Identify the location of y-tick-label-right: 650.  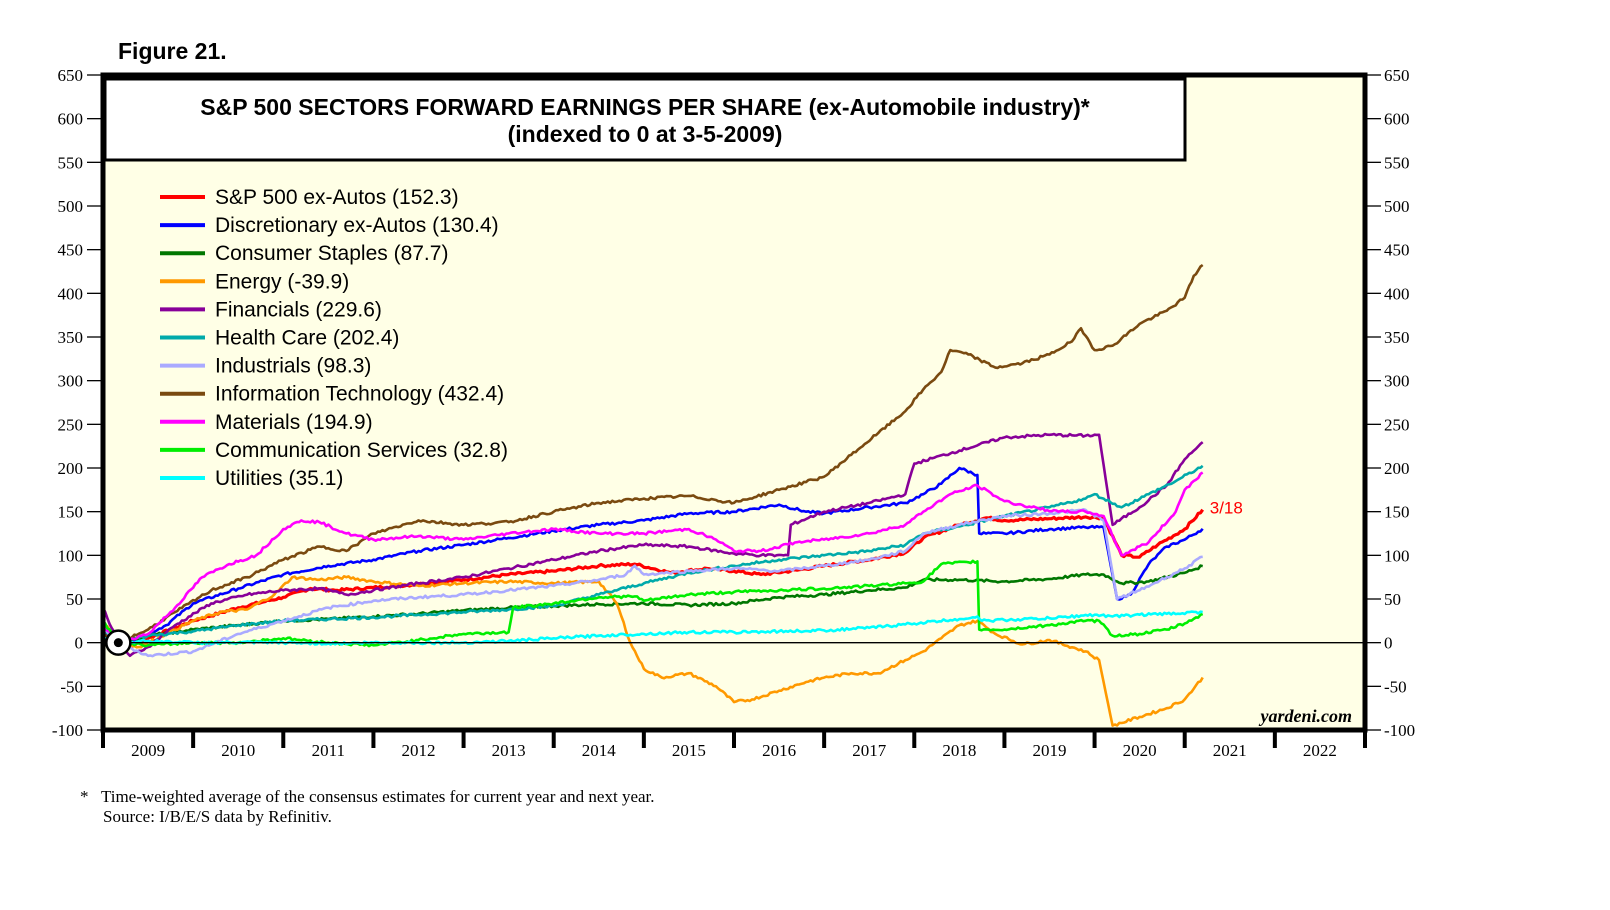
(1397, 75).